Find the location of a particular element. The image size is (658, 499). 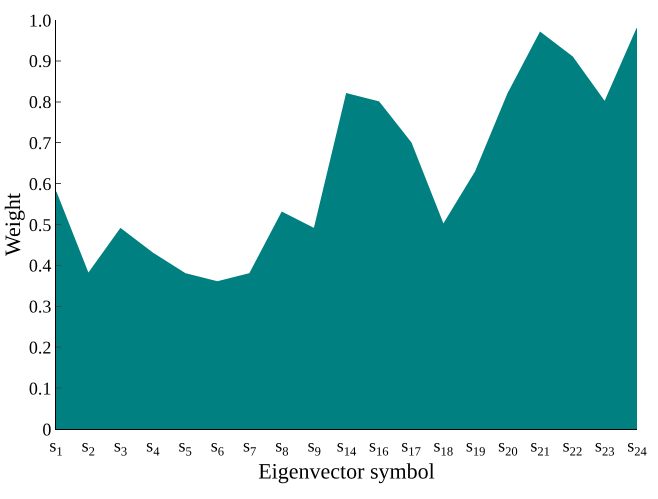

y-tick-label: 0.8 is located at coordinates (40, 102).